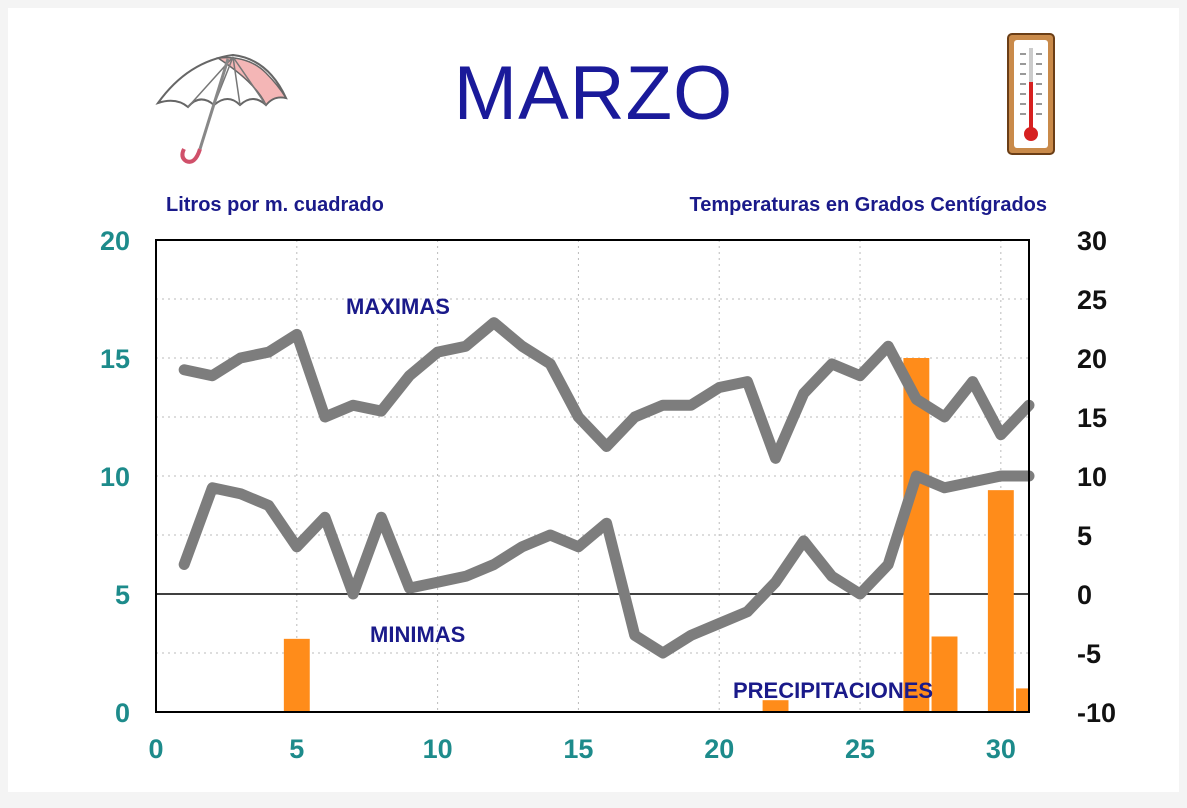  Describe the element at coordinates (1031, 94) in the screenshot. I see `thermometer-icon` at that location.